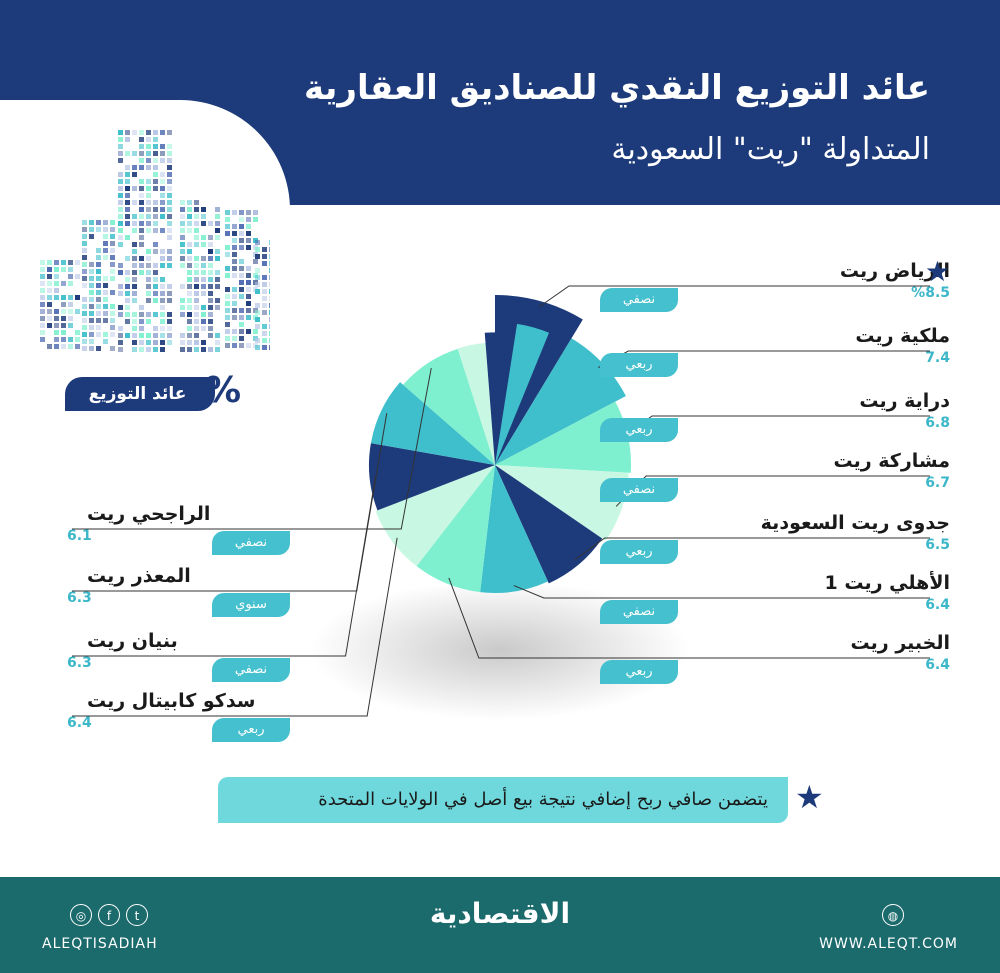  I want to click on pie-label: سدكو كابيتال ريت 6.4, so click(187, 710).